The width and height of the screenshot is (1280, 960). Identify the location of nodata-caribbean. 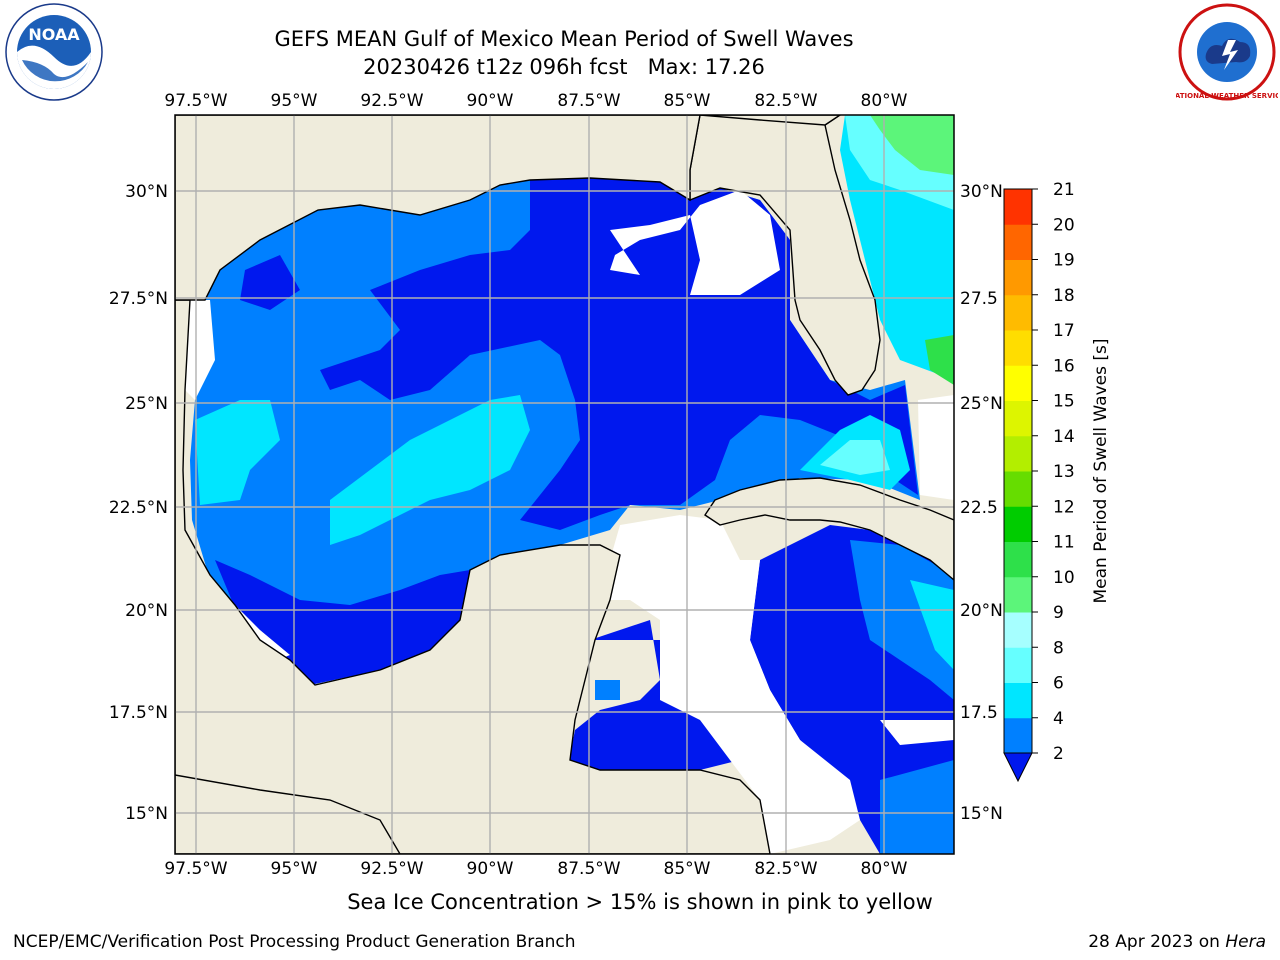
(917, 732).